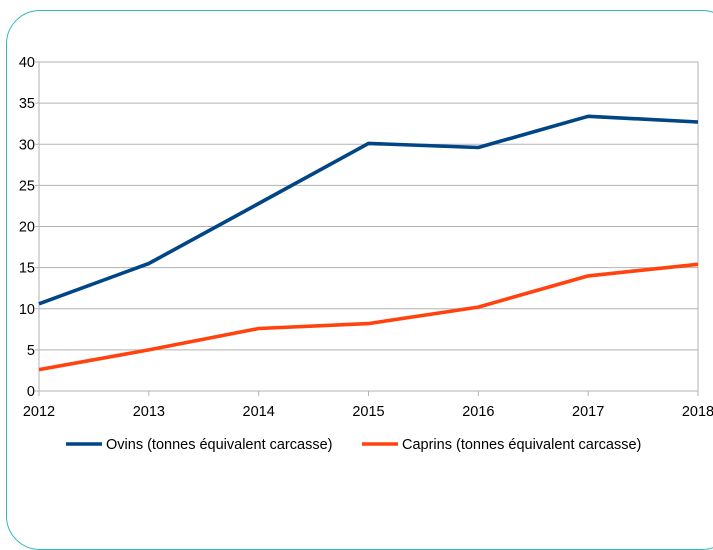  I want to click on y-tick-label: 5, so click(31, 351).